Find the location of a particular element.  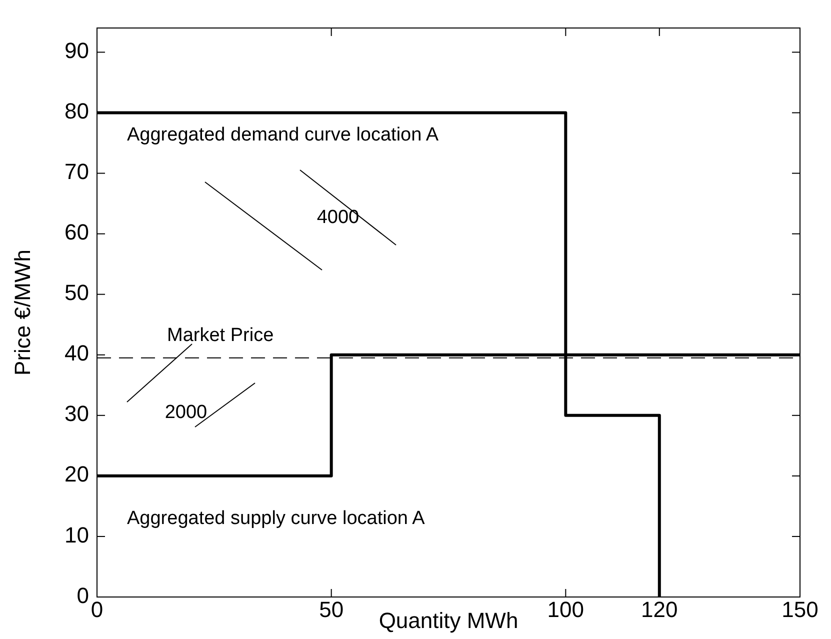

y-tick-label: 50 is located at coordinates (76, 293).